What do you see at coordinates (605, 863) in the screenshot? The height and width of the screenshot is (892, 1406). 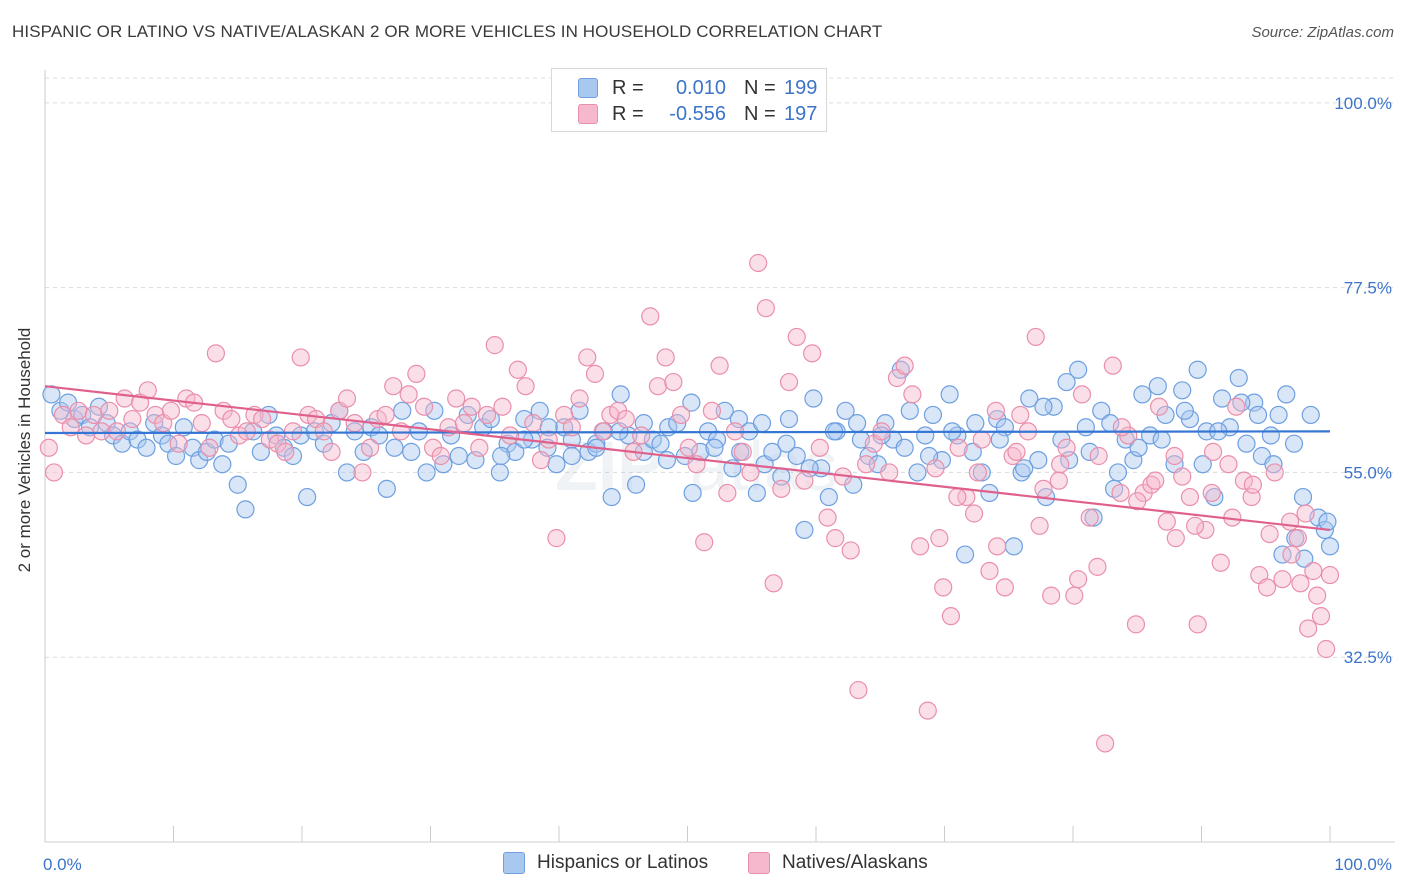 I see `legend-item-hispanics: Hispanics or Latinos` at bounding box center [605, 863].